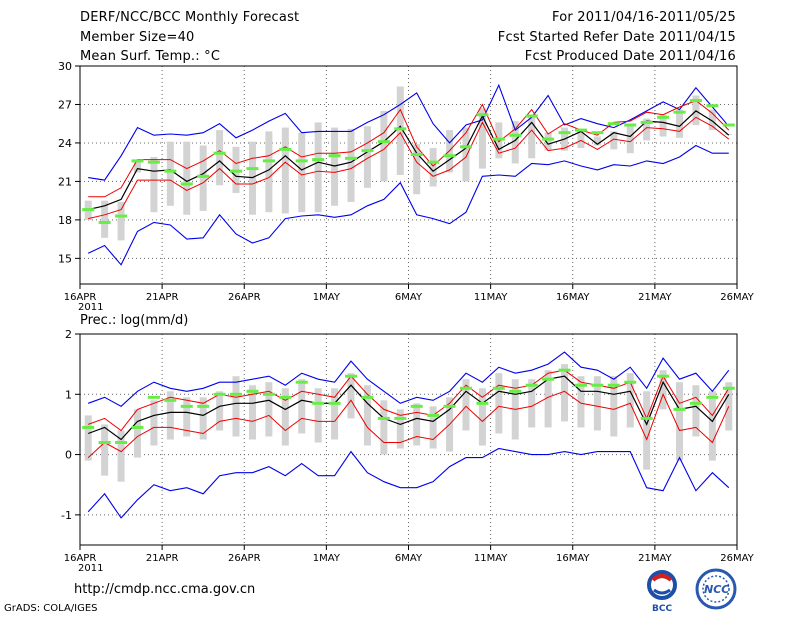 Image resolution: width=800 pixels, height=618 pixels. Describe the element at coordinates (65, 181) in the screenshot. I see `y-tick-label: 21` at that location.